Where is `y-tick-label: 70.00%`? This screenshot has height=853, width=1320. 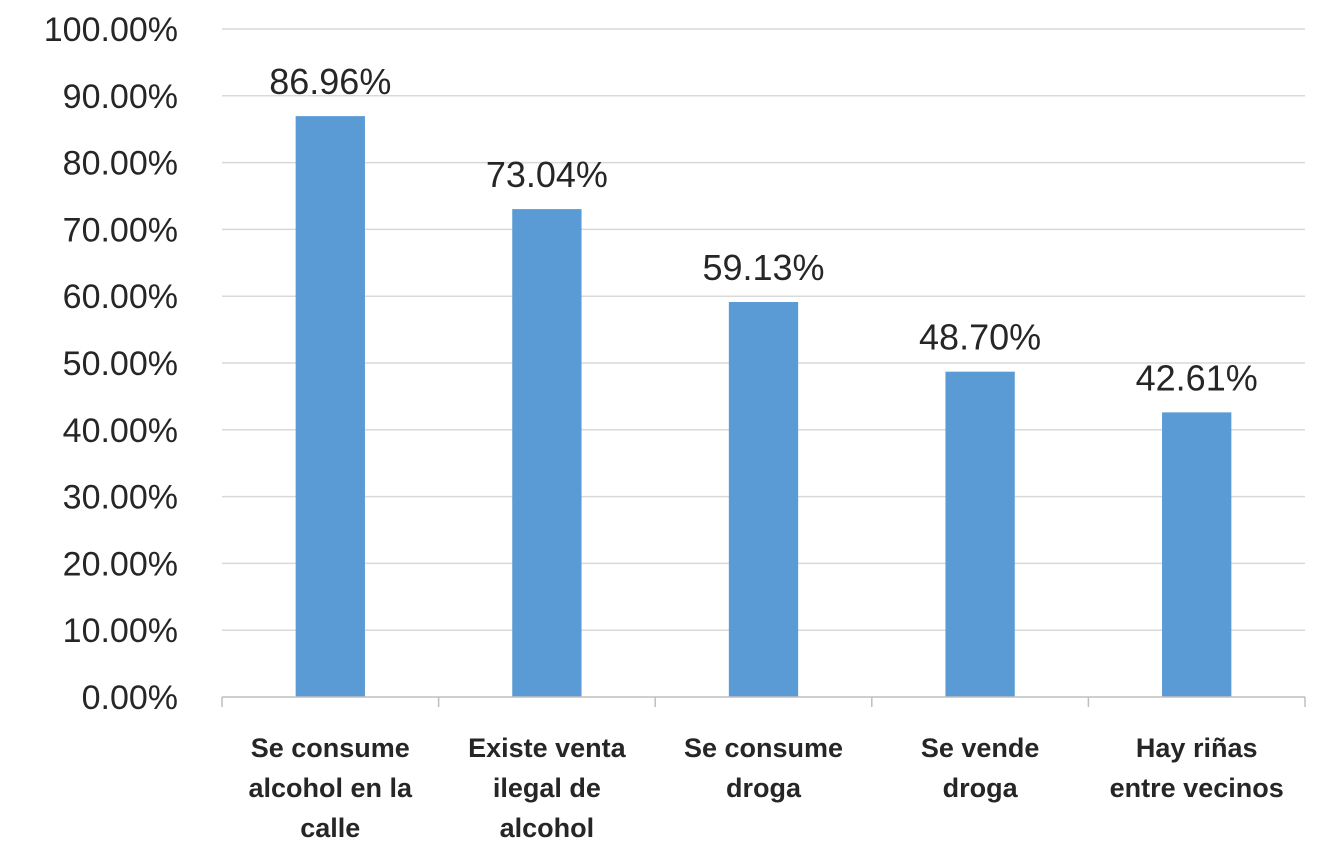
y-tick-label: 70.00% is located at coordinates (120, 230).